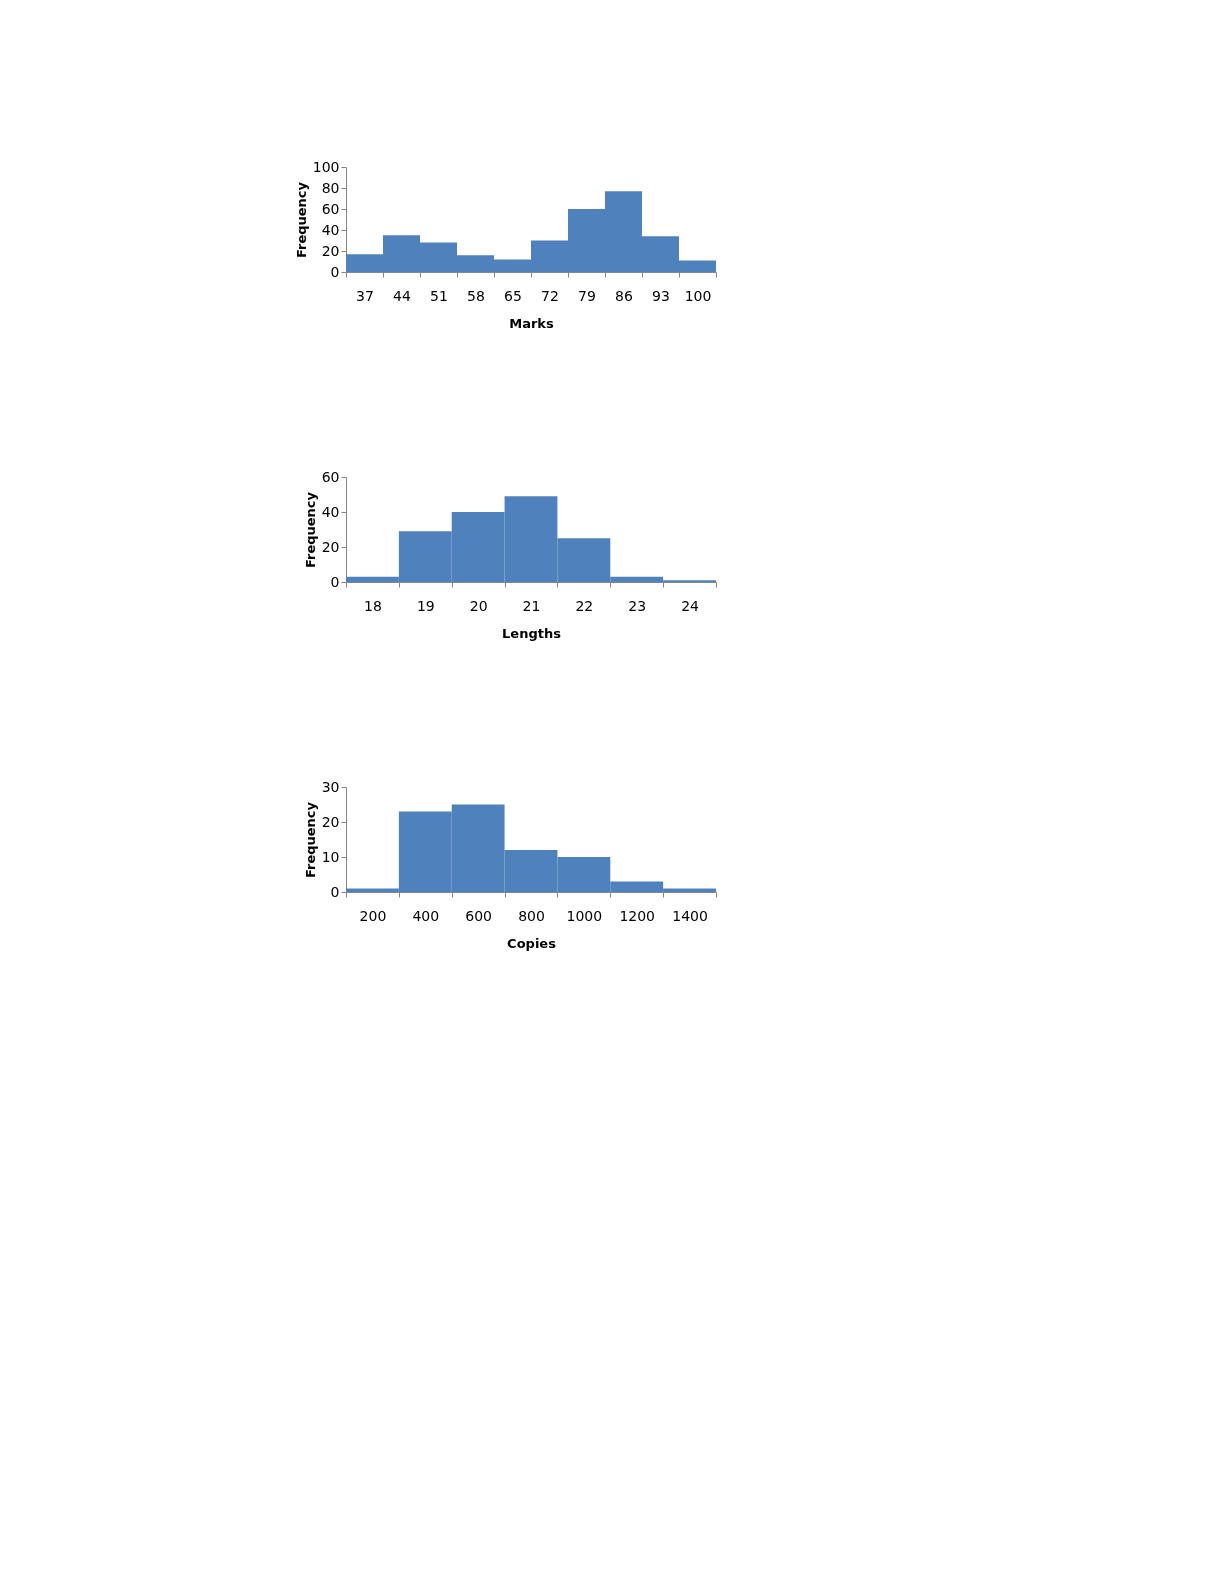  I want to click on x-tick-label: 19, so click(425, 605).